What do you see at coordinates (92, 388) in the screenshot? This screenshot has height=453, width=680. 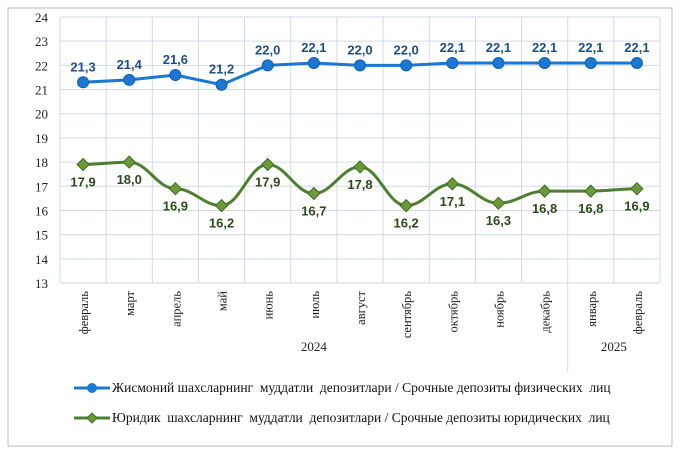 I see `legend-marker-circle-icon` at bounding box center [92, 388].